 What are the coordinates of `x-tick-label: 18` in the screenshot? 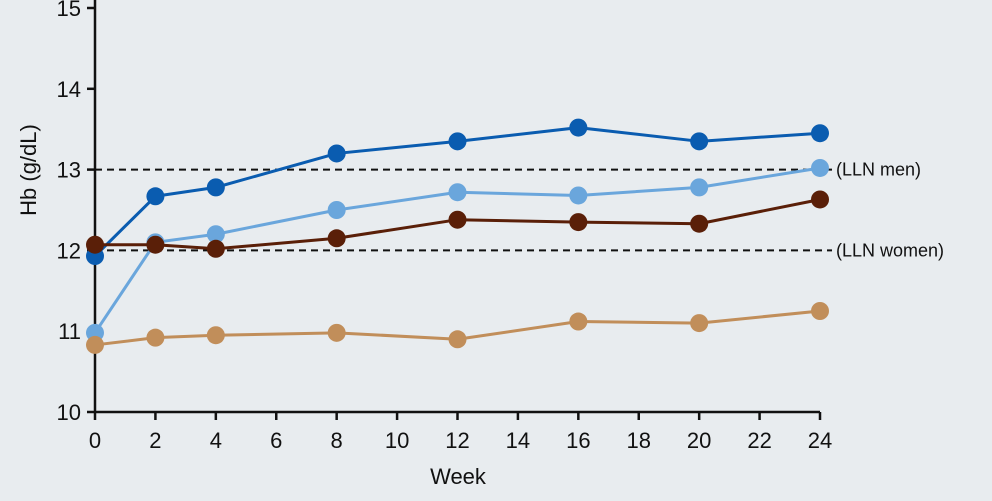 It's located at (639, 440).